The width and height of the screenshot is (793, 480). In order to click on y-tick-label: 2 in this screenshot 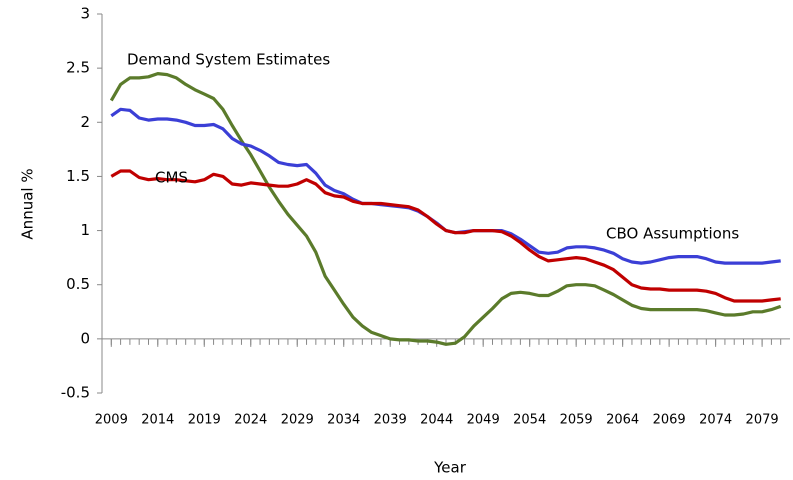, I will do `click(85, 122)`.